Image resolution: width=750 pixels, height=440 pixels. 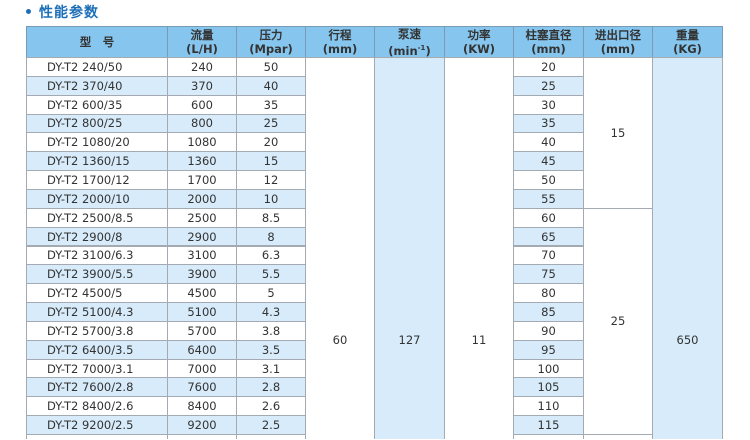 I want to click on model-cell: DY-T2 4500/5, so click(x=97, y=293).